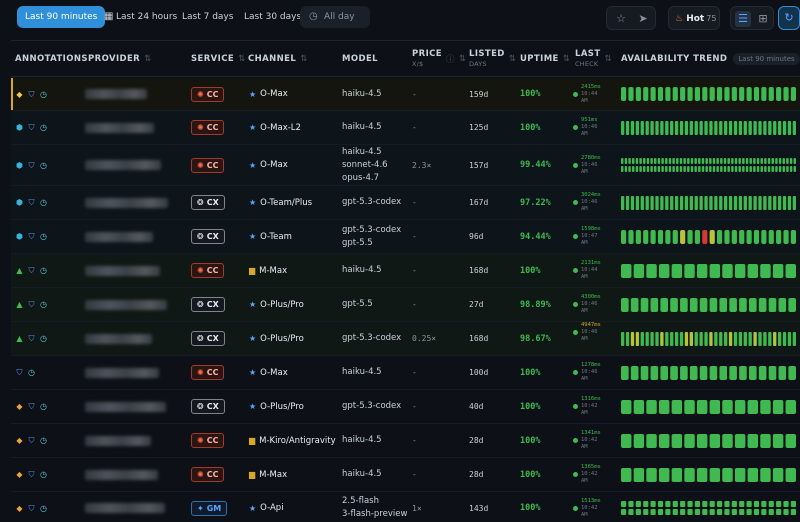 The height and width of the screenshot is (522, 800). What do you see at coordinates (218, 59) in the screenshot?
I see `col-service: SERVICE ⇅` at bounding box center [218, 59].